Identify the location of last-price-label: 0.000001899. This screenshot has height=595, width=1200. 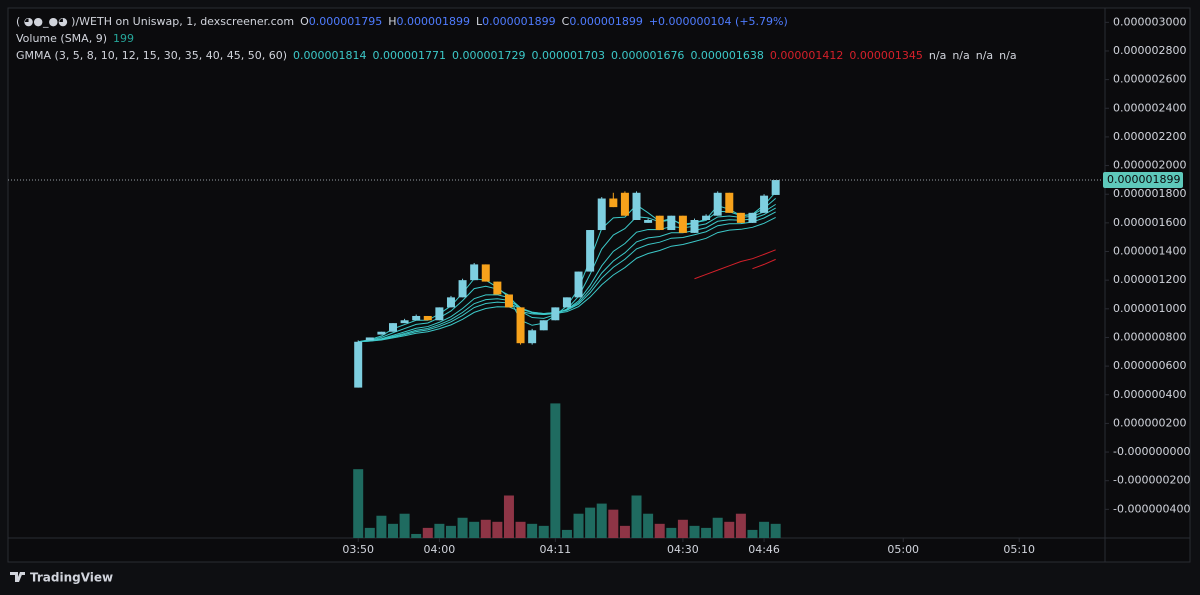
(1143, 179).